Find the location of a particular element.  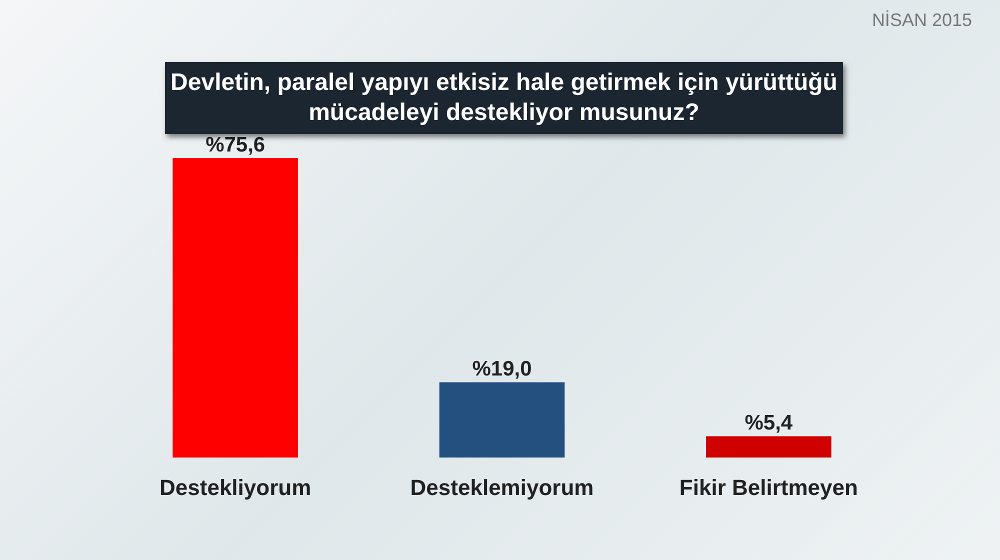

data-label: %75,6 is located at coordinates (236, 144).